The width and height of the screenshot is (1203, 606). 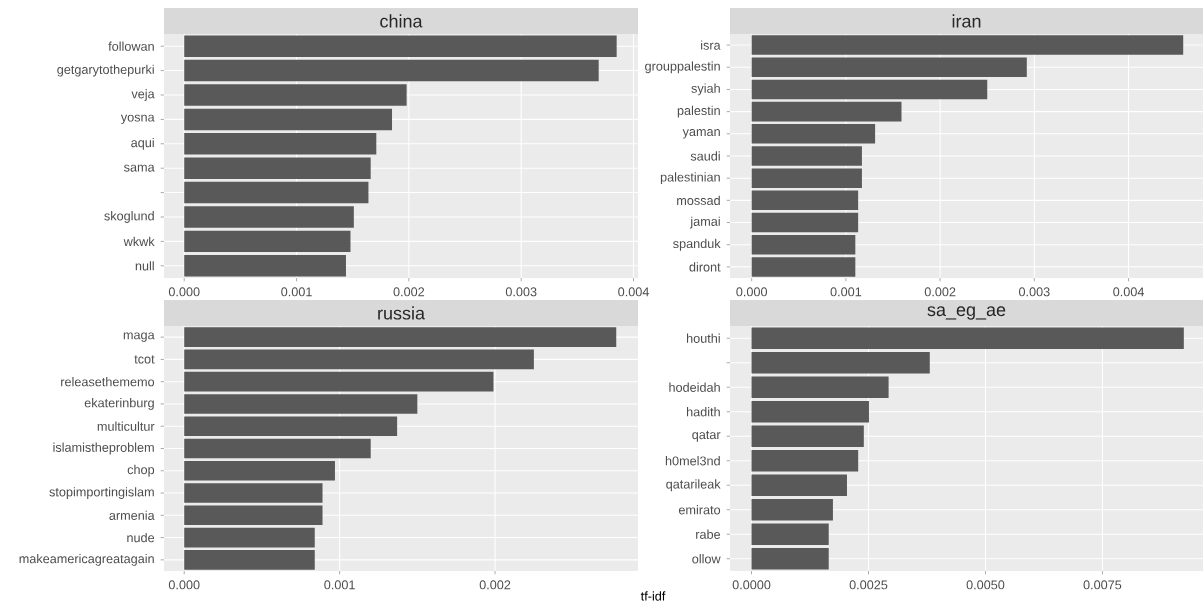 What do you see at coordinates (682, 67) in the screenshot?
I see `y-tick-label: grouppalestin` at bounding box center [682, 67].